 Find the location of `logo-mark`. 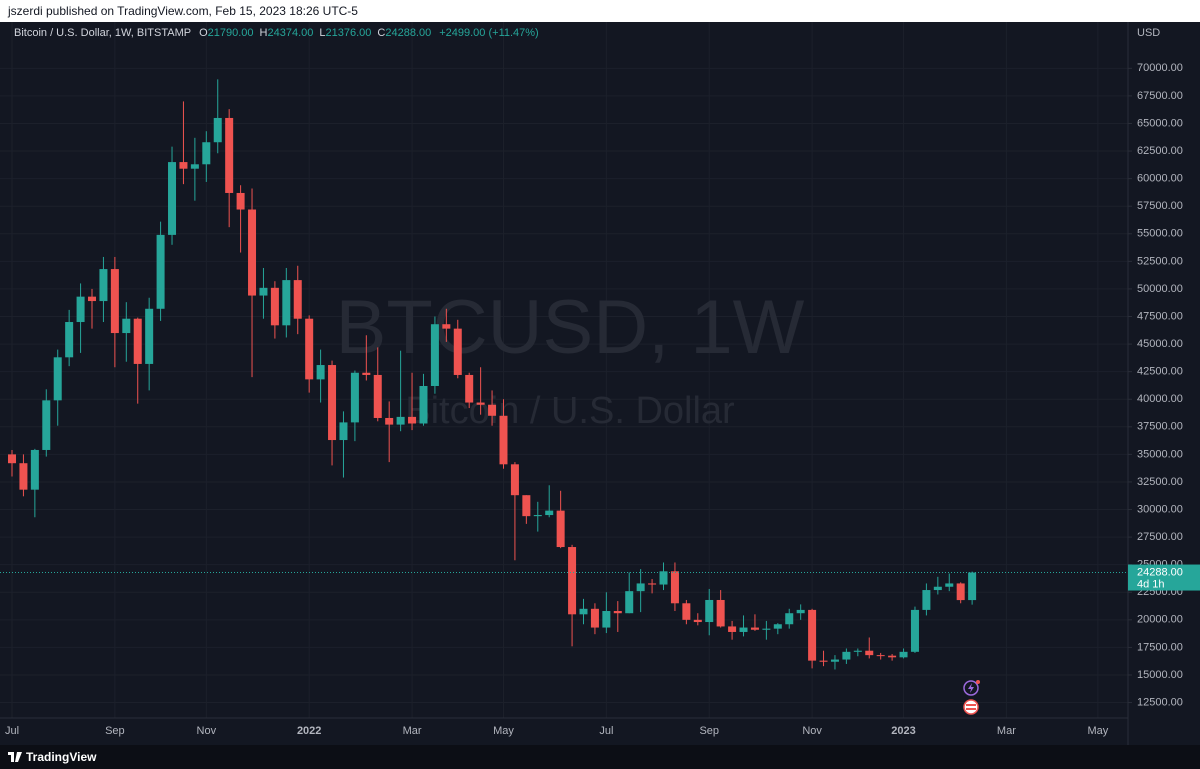

logo-mark is located at coordinates (15, 757).